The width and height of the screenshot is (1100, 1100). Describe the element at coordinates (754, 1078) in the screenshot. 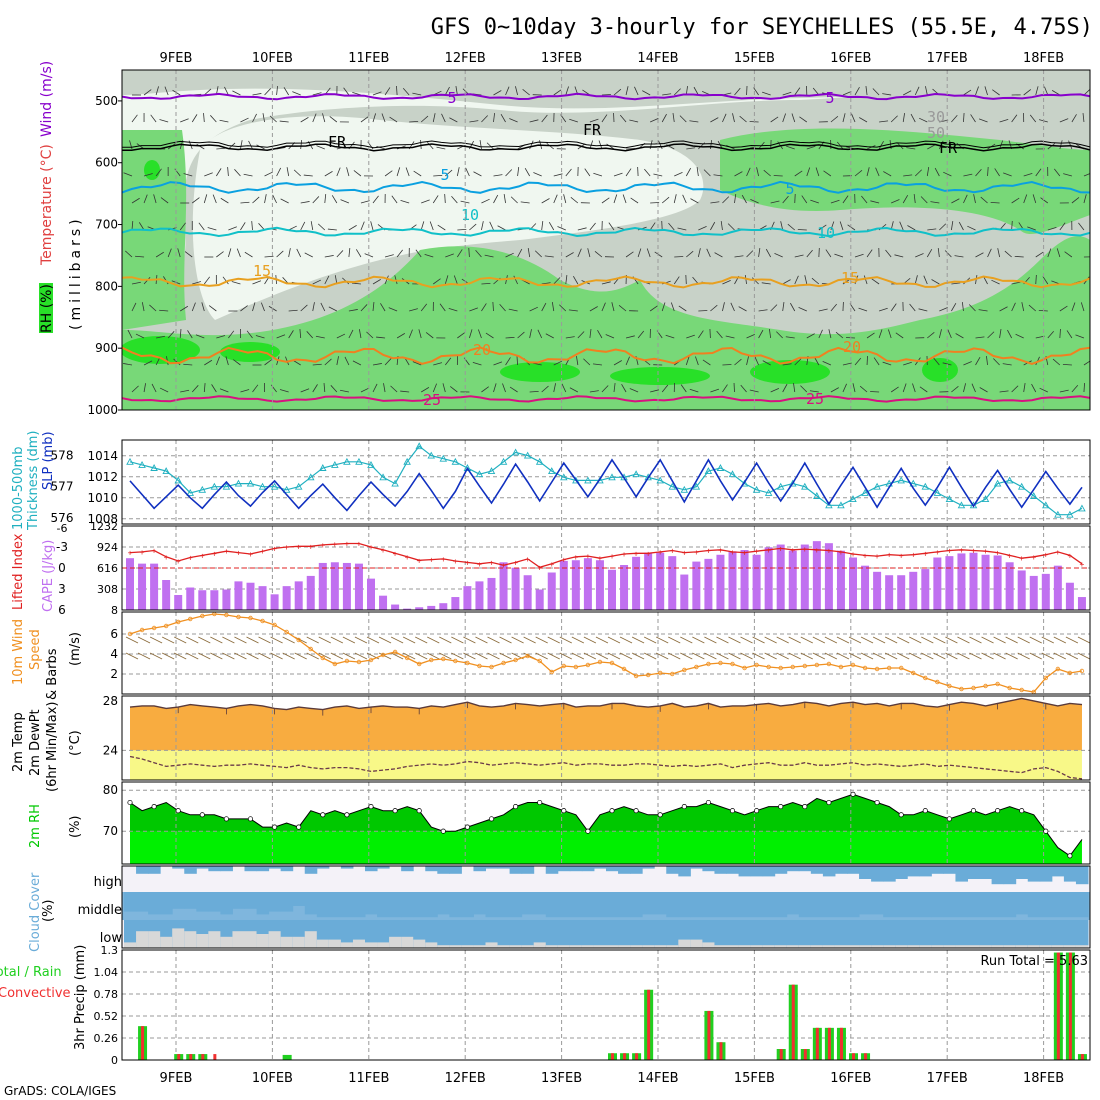

I see `x-tick-label-bottom: 15FEB` at that location.